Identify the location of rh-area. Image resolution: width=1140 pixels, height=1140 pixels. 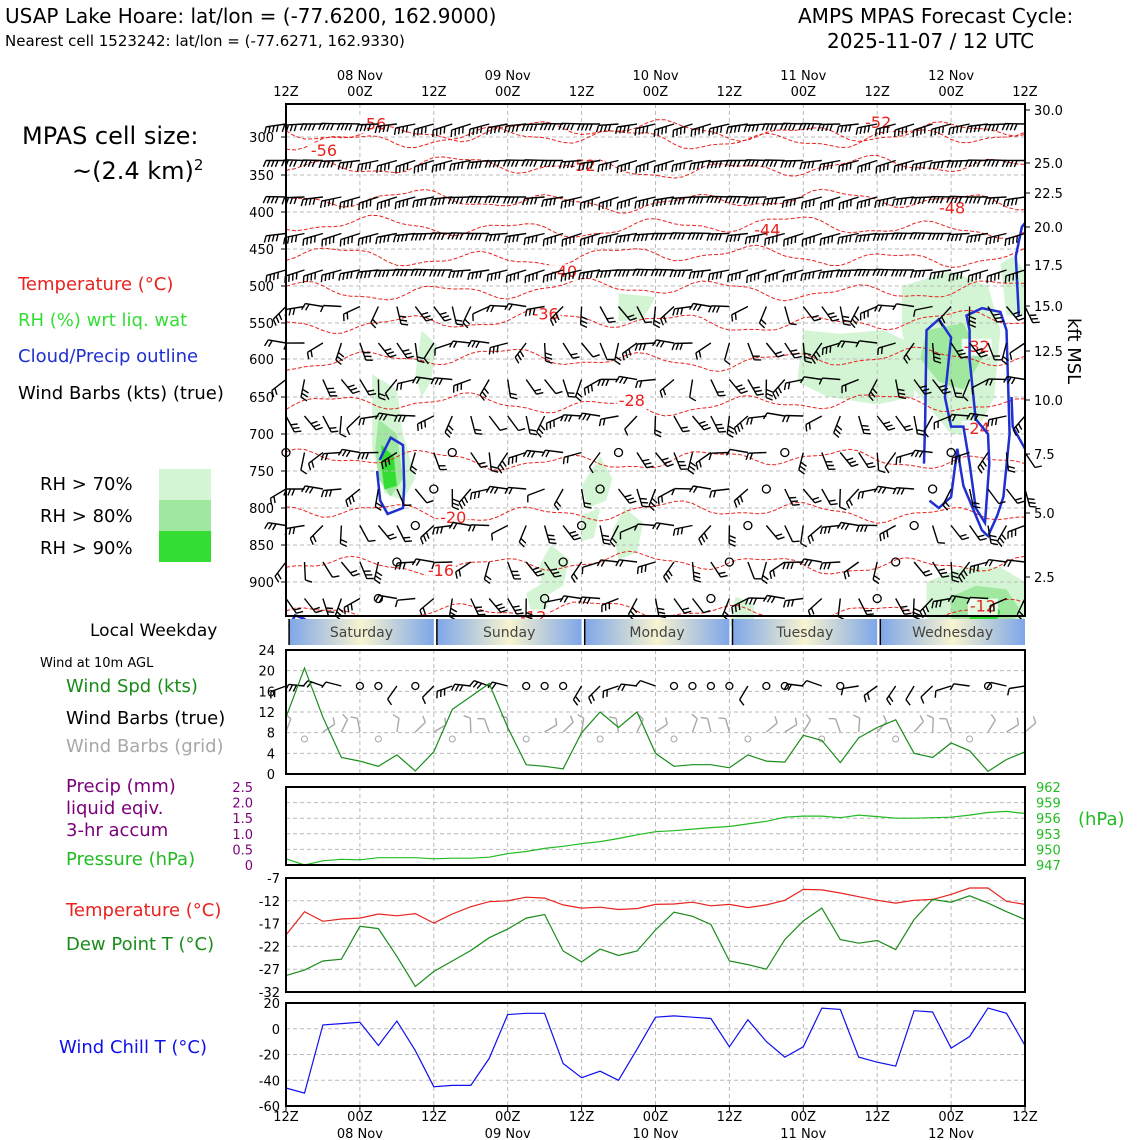
(597, 482).